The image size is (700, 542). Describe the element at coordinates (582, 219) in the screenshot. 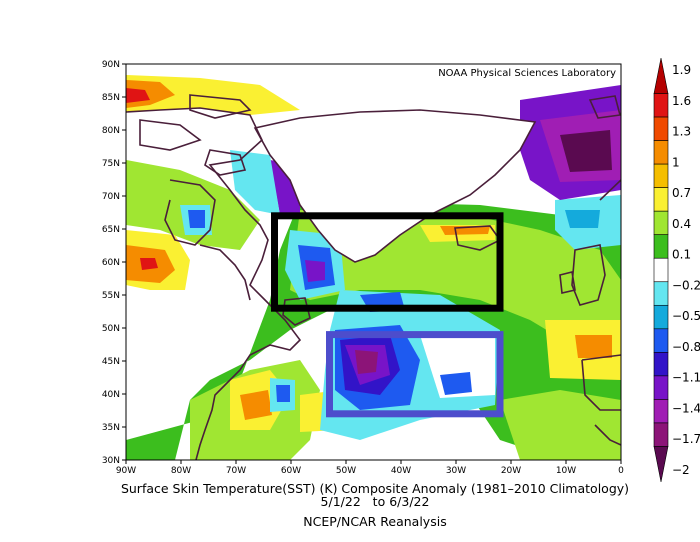

I see `anomaly-field-blue-northsea` at that location.